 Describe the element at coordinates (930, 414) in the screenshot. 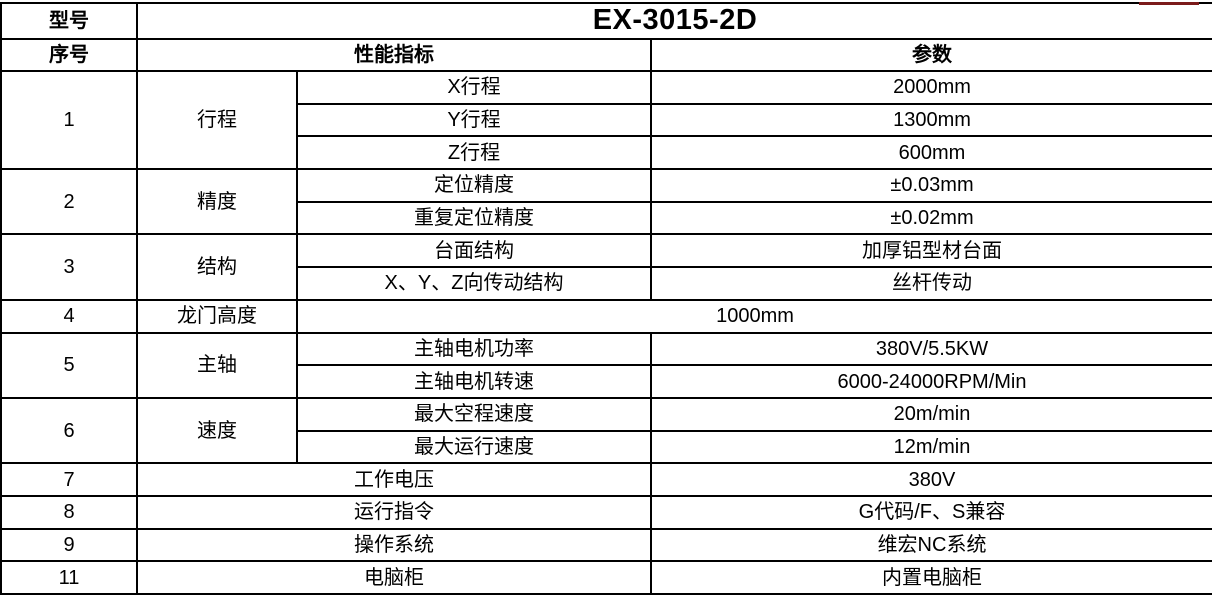

I see `spec-value: 20m/min` at that location.